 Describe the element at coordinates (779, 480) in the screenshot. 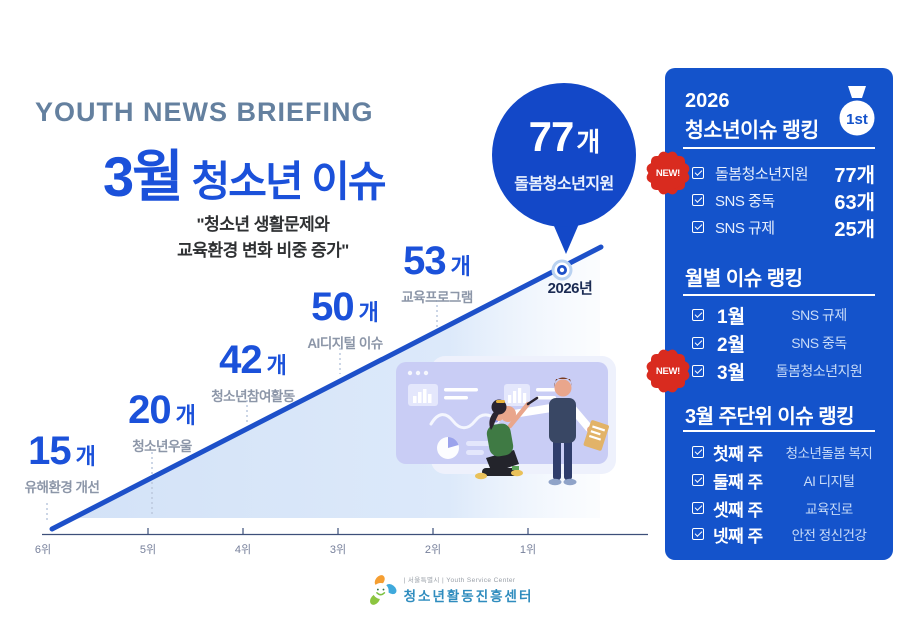

I see `weekly-row-2: 둘째 주 AI 디지털` at that location.